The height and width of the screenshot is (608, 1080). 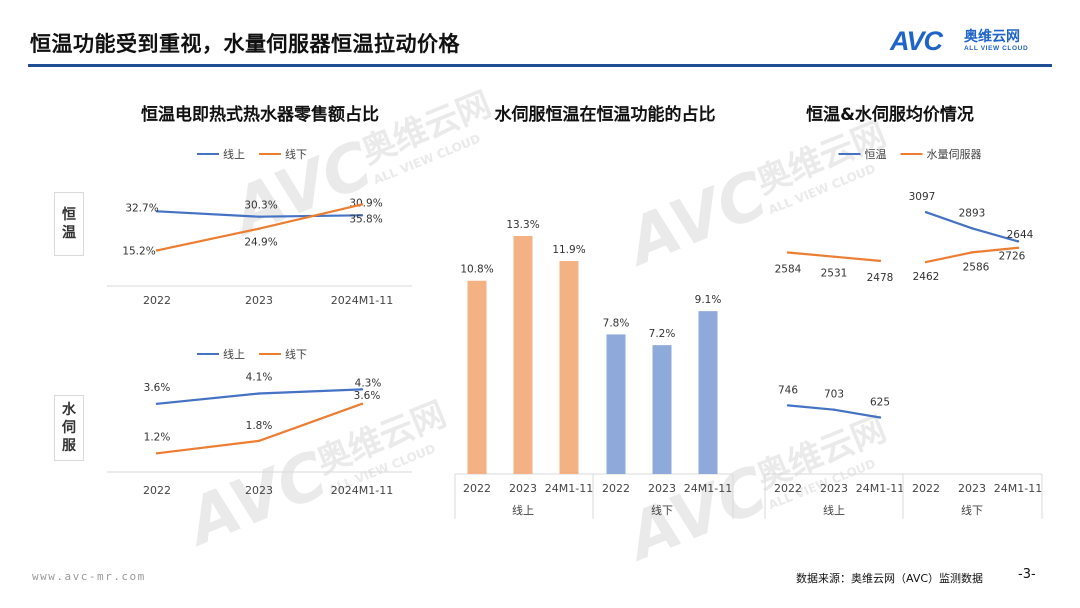 What do you see at coordinates (365, 203) in the screenshot?
I see `data-label: 30.9%` at bounding box center [365, 203].